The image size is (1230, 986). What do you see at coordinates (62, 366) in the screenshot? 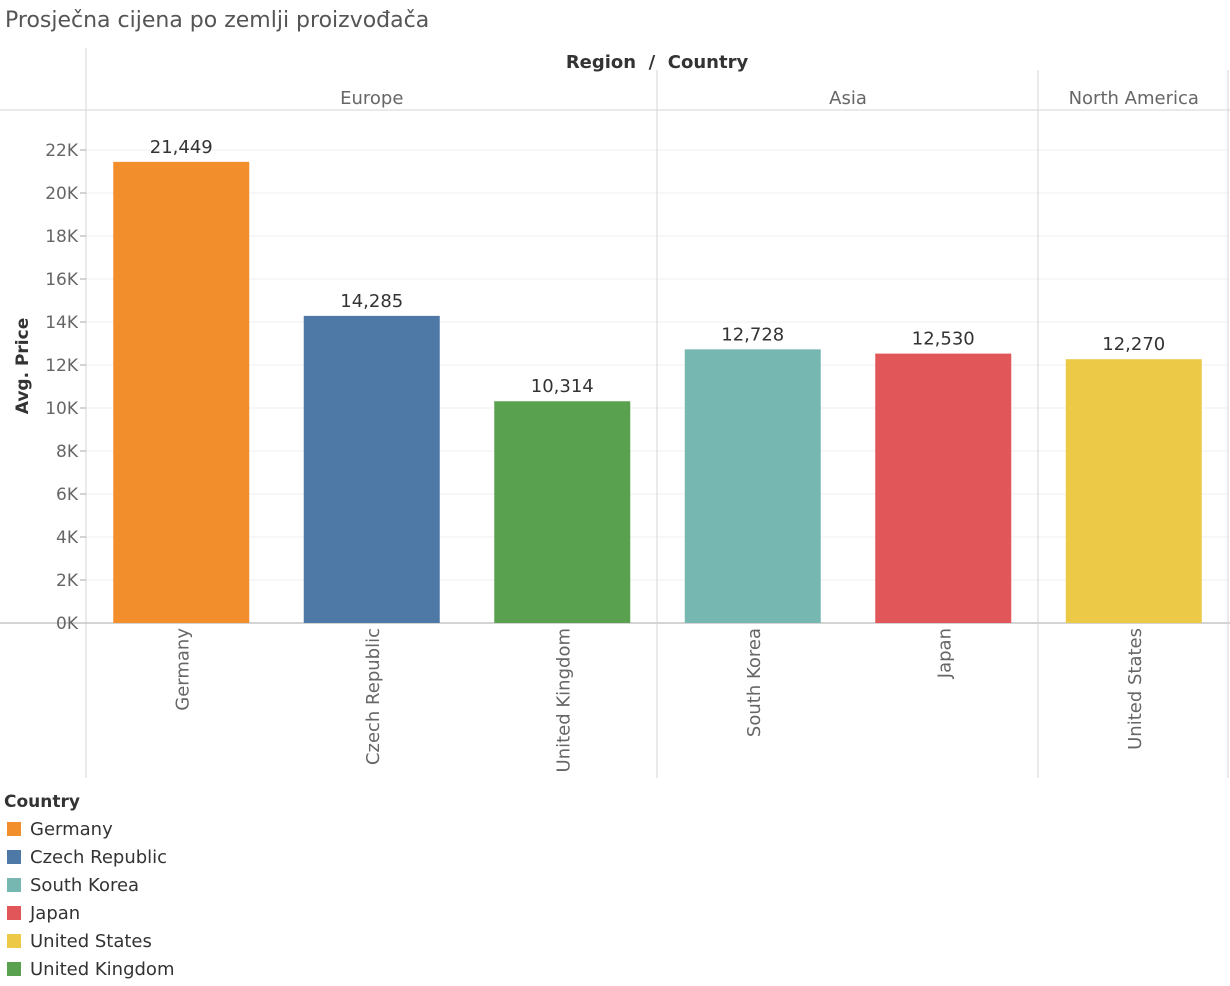
I see `y-tick-label: 12K` at bounding box center [62, 366].